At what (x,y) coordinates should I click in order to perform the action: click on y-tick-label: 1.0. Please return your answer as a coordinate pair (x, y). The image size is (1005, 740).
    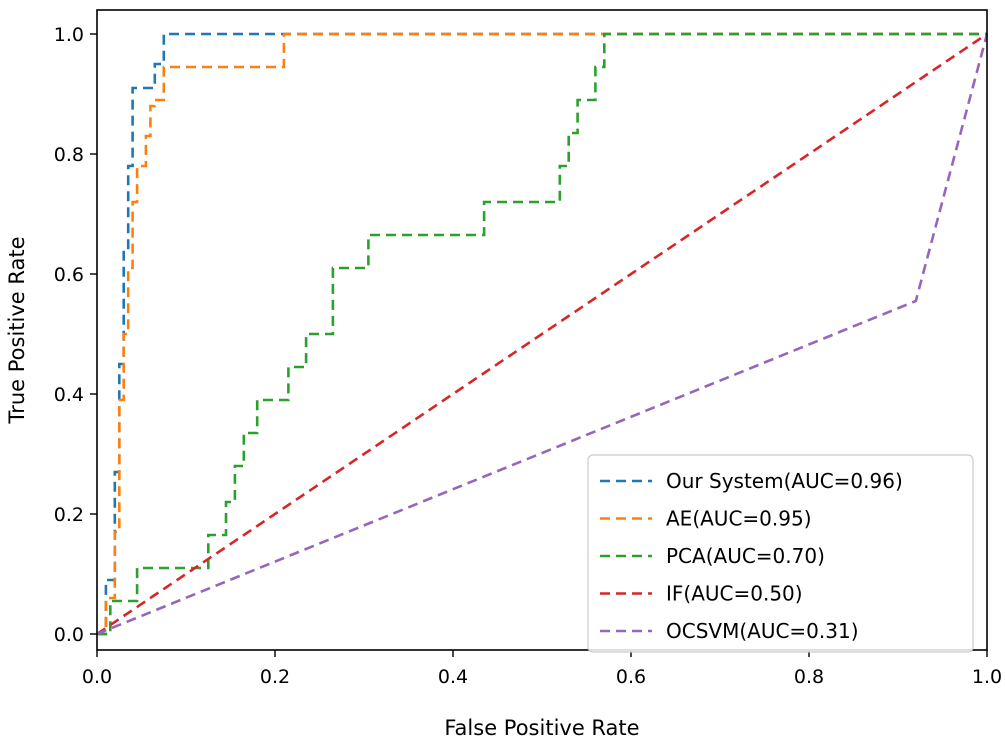
    Looking at the image, I should click on (69, 35).